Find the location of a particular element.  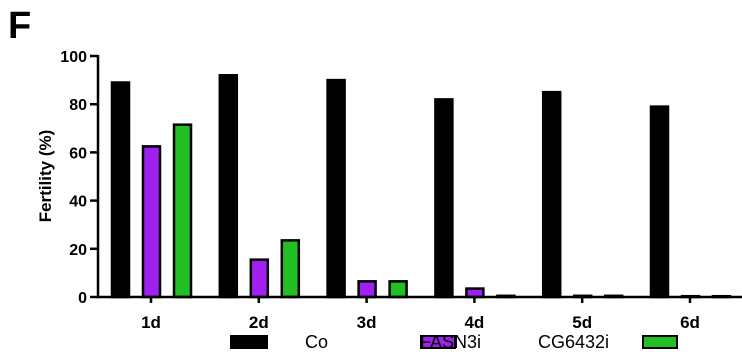

legend-label-cg6432i: CG6432i is located at coordinates (573, 342).